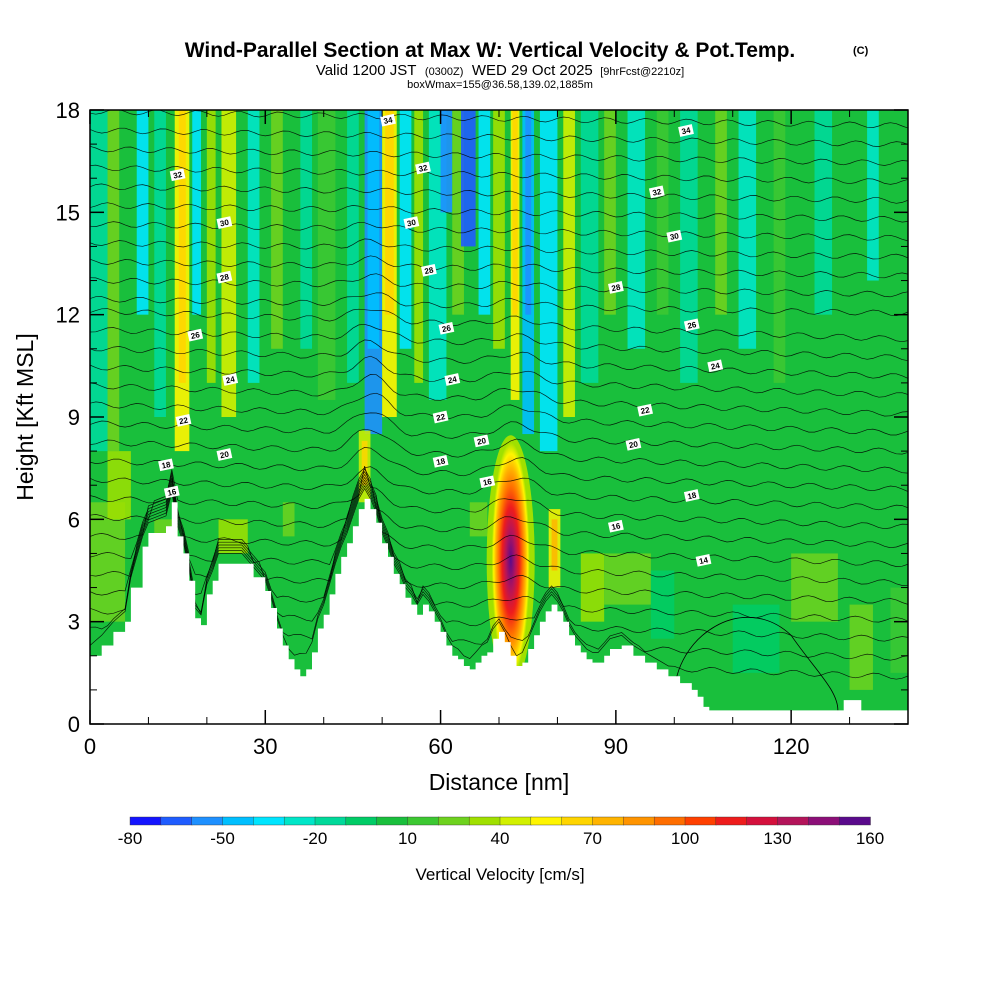 The height and width of the screenshot is (1005, 1000). I want to click on contour-label-text: 26, so click(446, 328).